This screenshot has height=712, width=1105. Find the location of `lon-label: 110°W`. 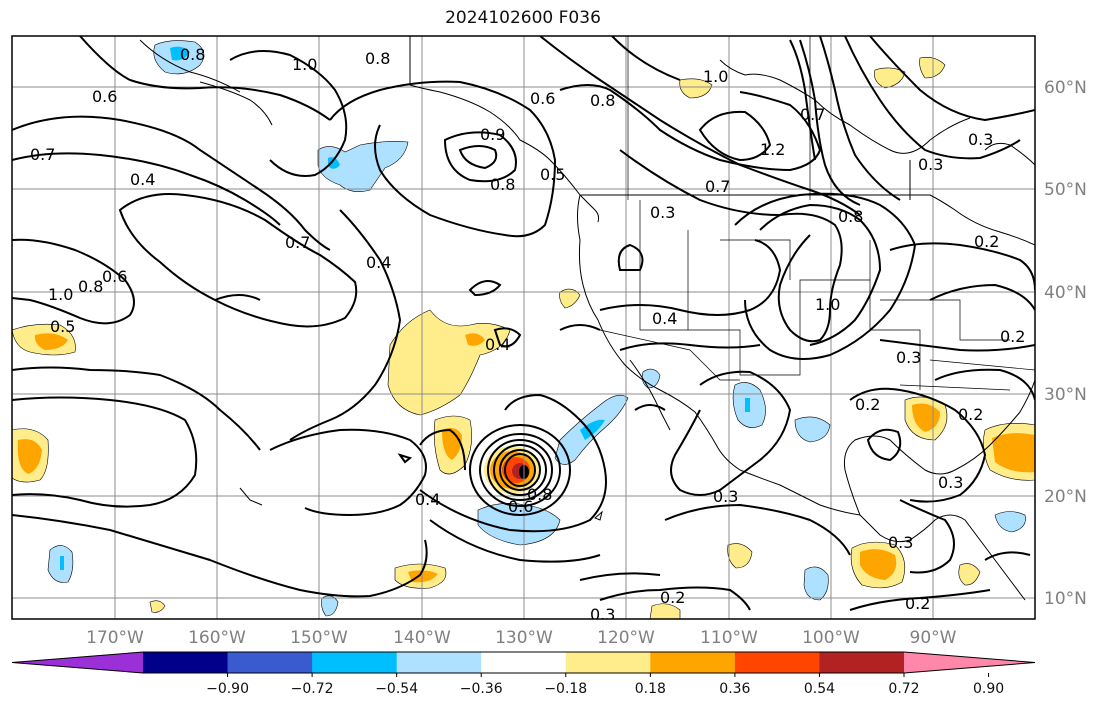

lon-label: 110°W is located at coordinates (729, 638).